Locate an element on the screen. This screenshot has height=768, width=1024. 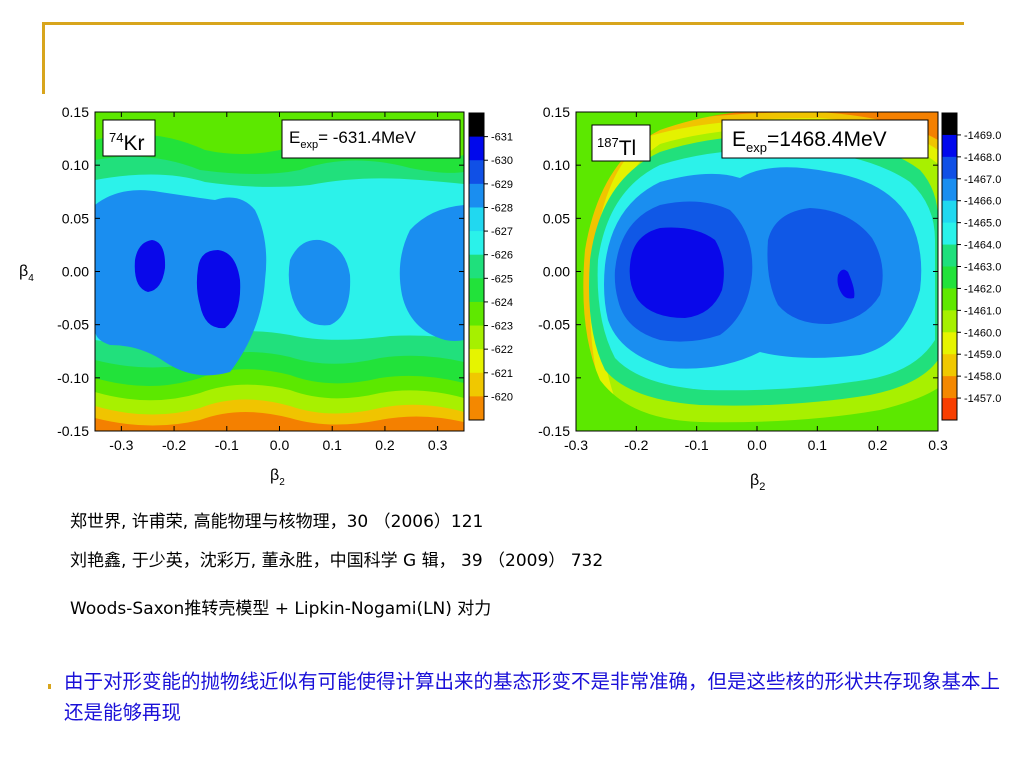
kr74-ytick-label: 0.15 is located at coordinates (75, 112).